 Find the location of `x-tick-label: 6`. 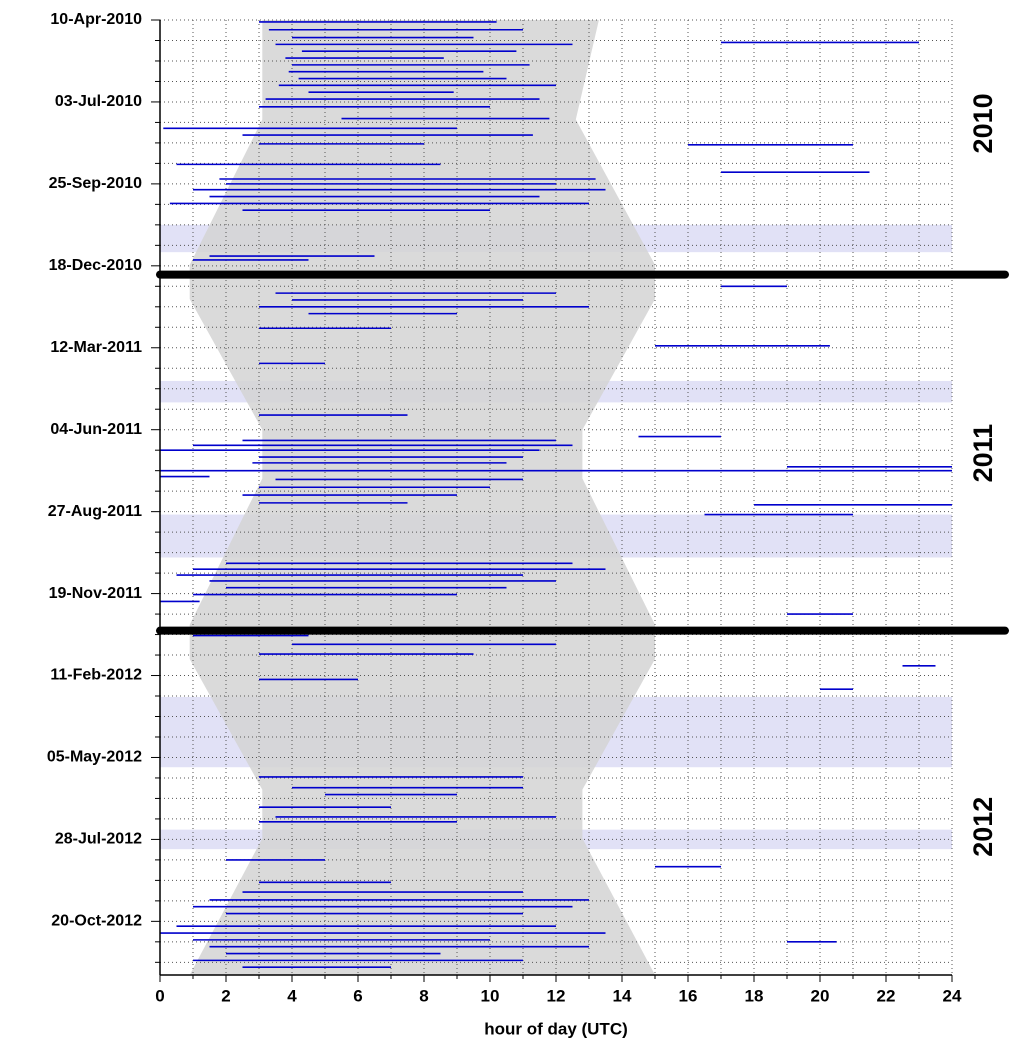

x-tick-label: 6 is located at coordinates (357, 995).